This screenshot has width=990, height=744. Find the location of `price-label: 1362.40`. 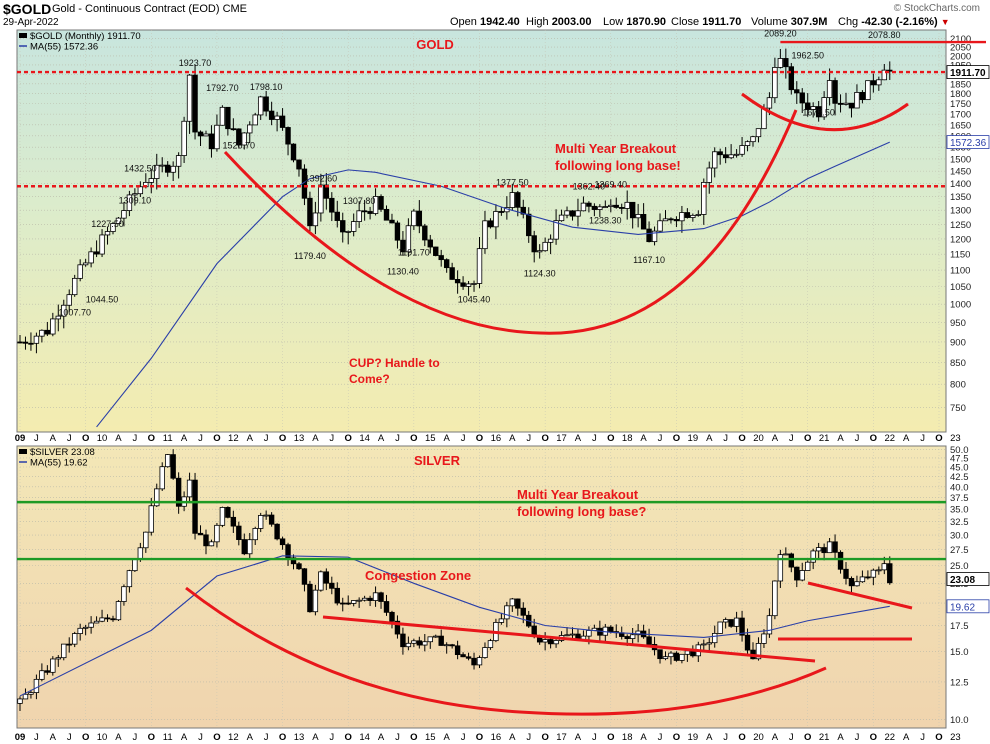

price-label: 1362.40 is located at coordinates (589, 186).